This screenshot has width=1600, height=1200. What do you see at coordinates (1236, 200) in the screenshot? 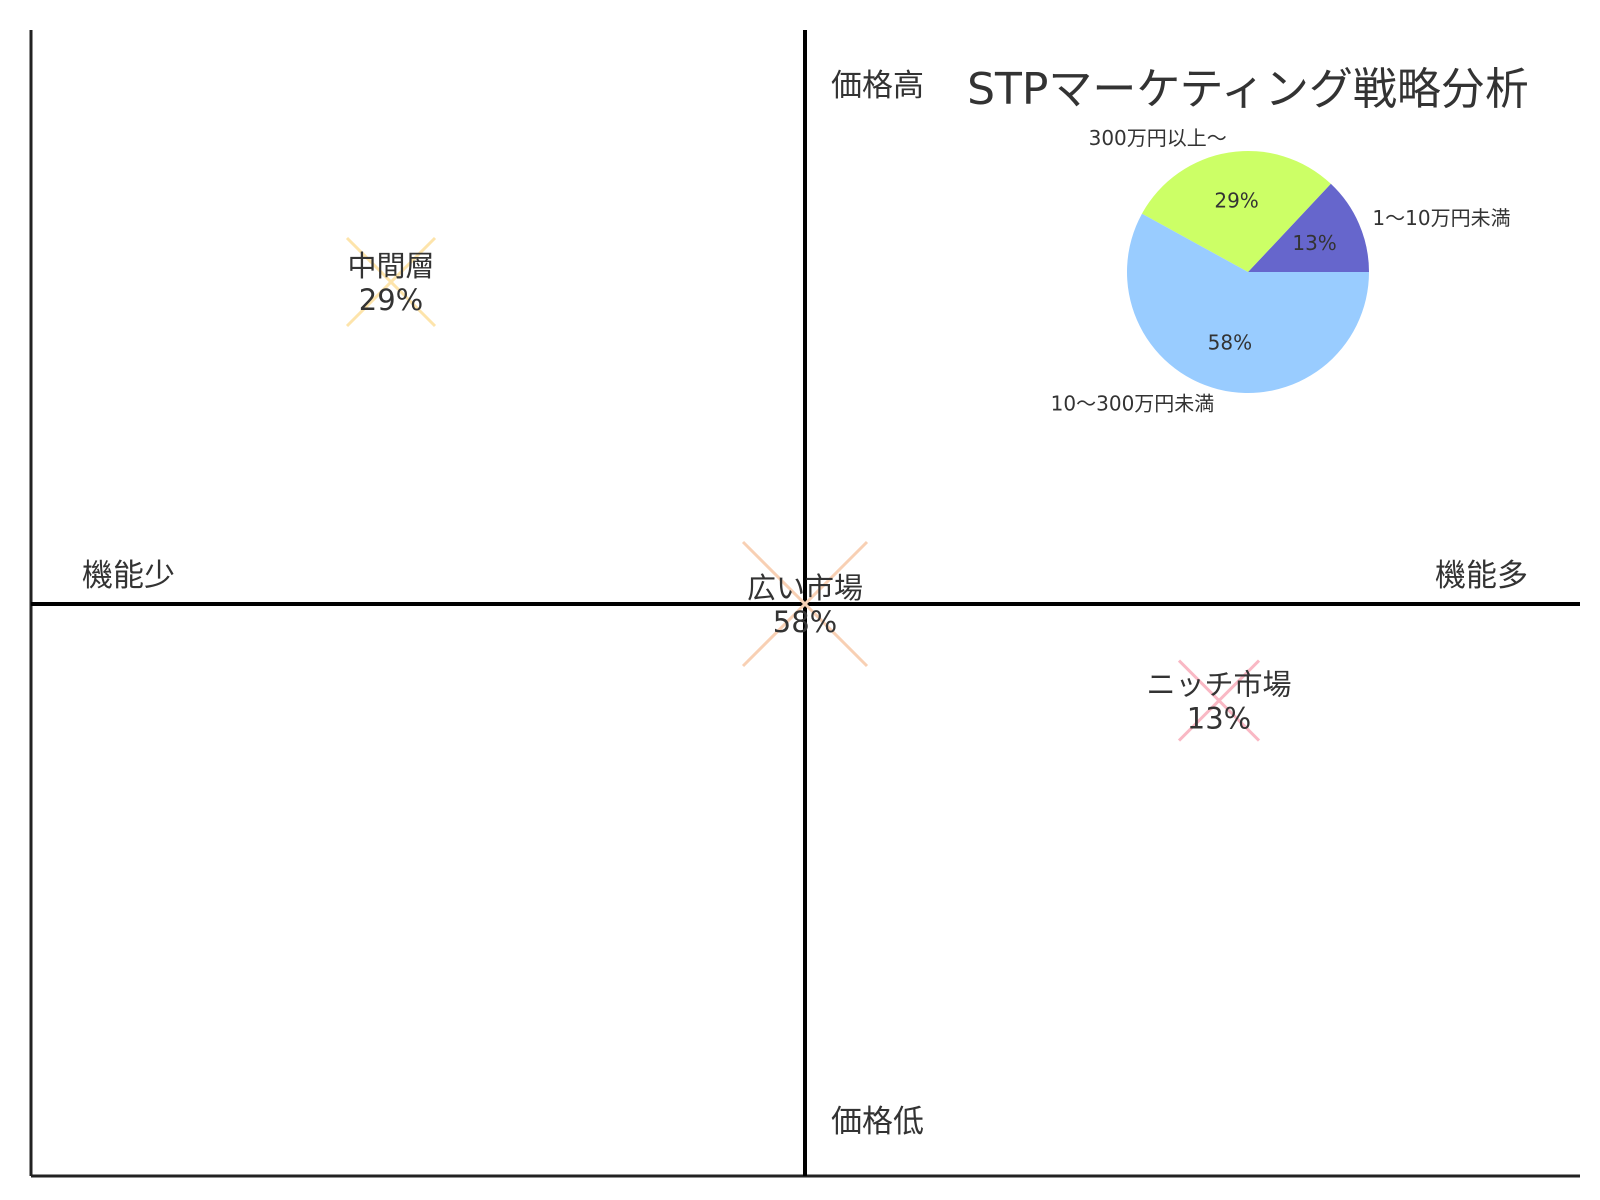
I see `pie-percent-label: 29%` at bounding box center [1236, 200].